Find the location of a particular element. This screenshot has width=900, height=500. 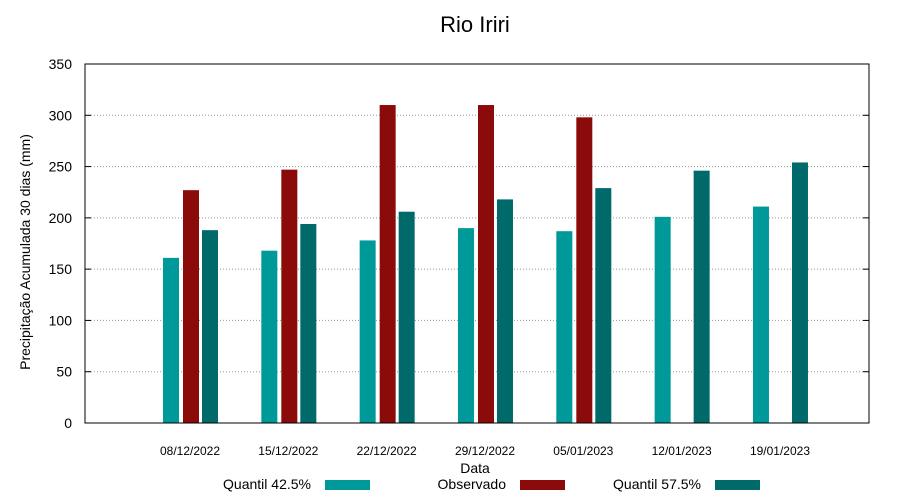

bar-quantil-57-5--6 is located at coordinates (701, 296).